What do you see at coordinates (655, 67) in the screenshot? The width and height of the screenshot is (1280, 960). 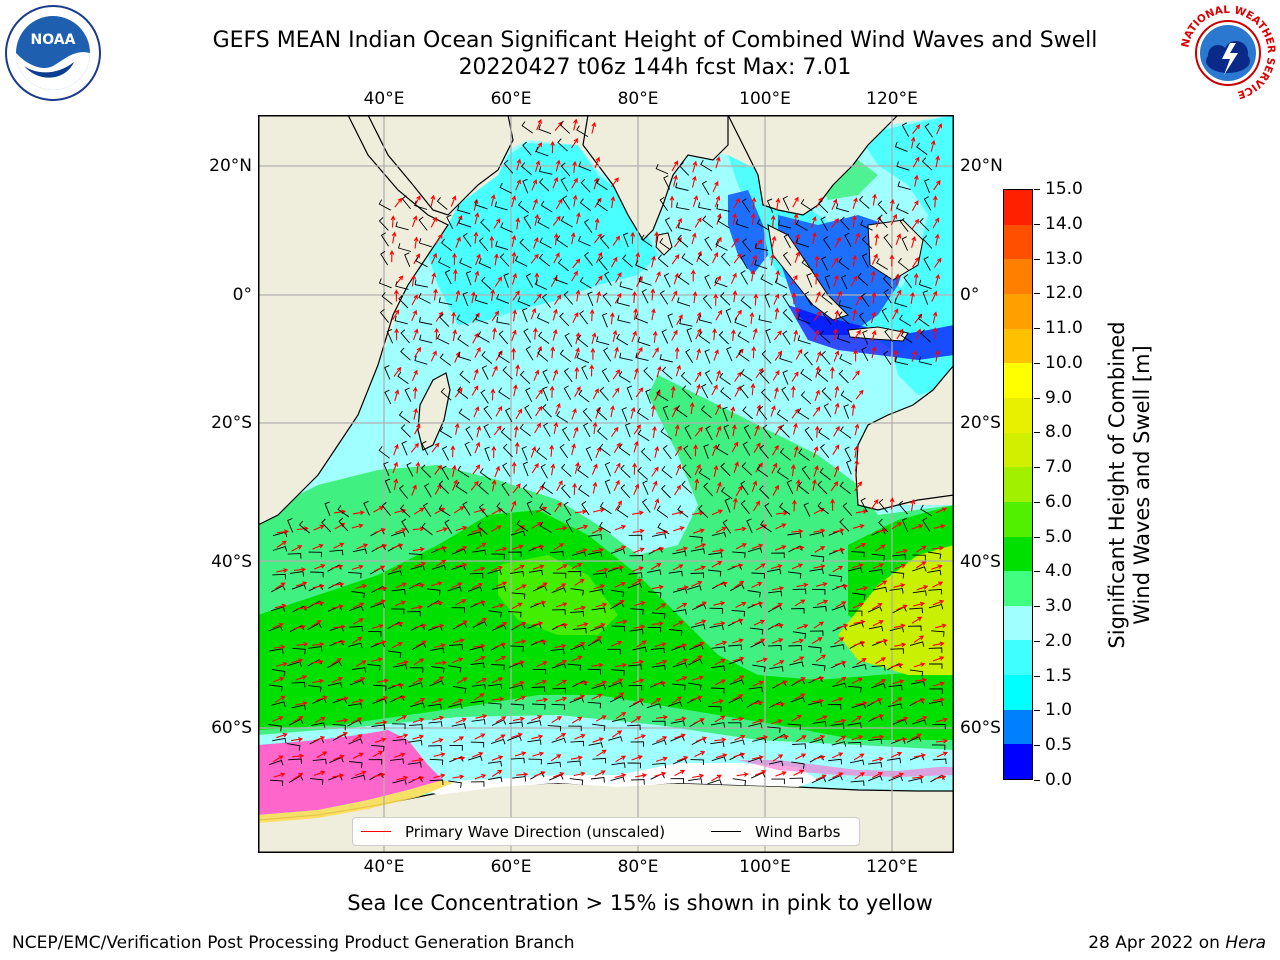 I see `title-line-2: 20220427 t06z 144h fcst Max: 7.01` at bounding box center [655, 67].